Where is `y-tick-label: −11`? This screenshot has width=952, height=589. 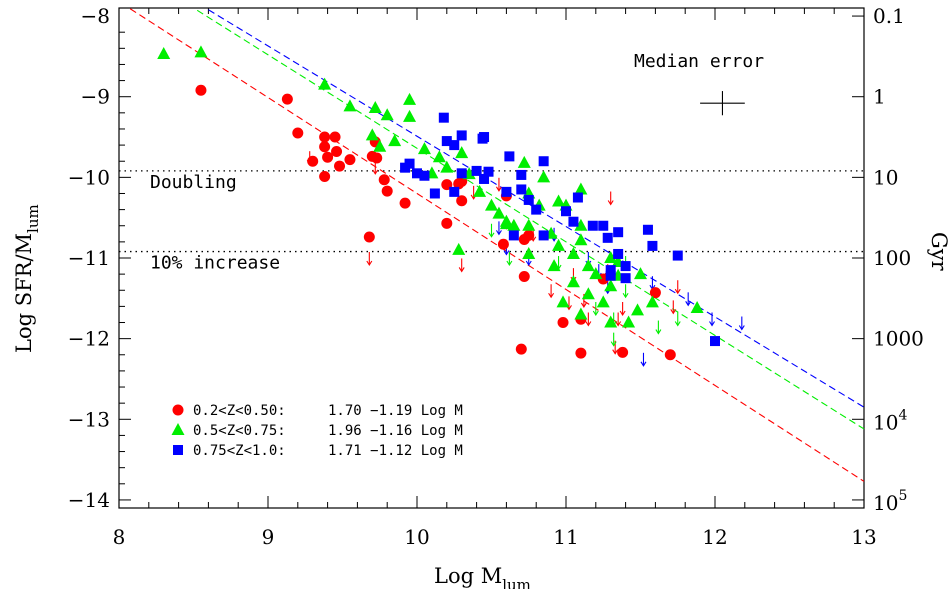
y-tick-label: −11 is located at coordinates (89, 258).